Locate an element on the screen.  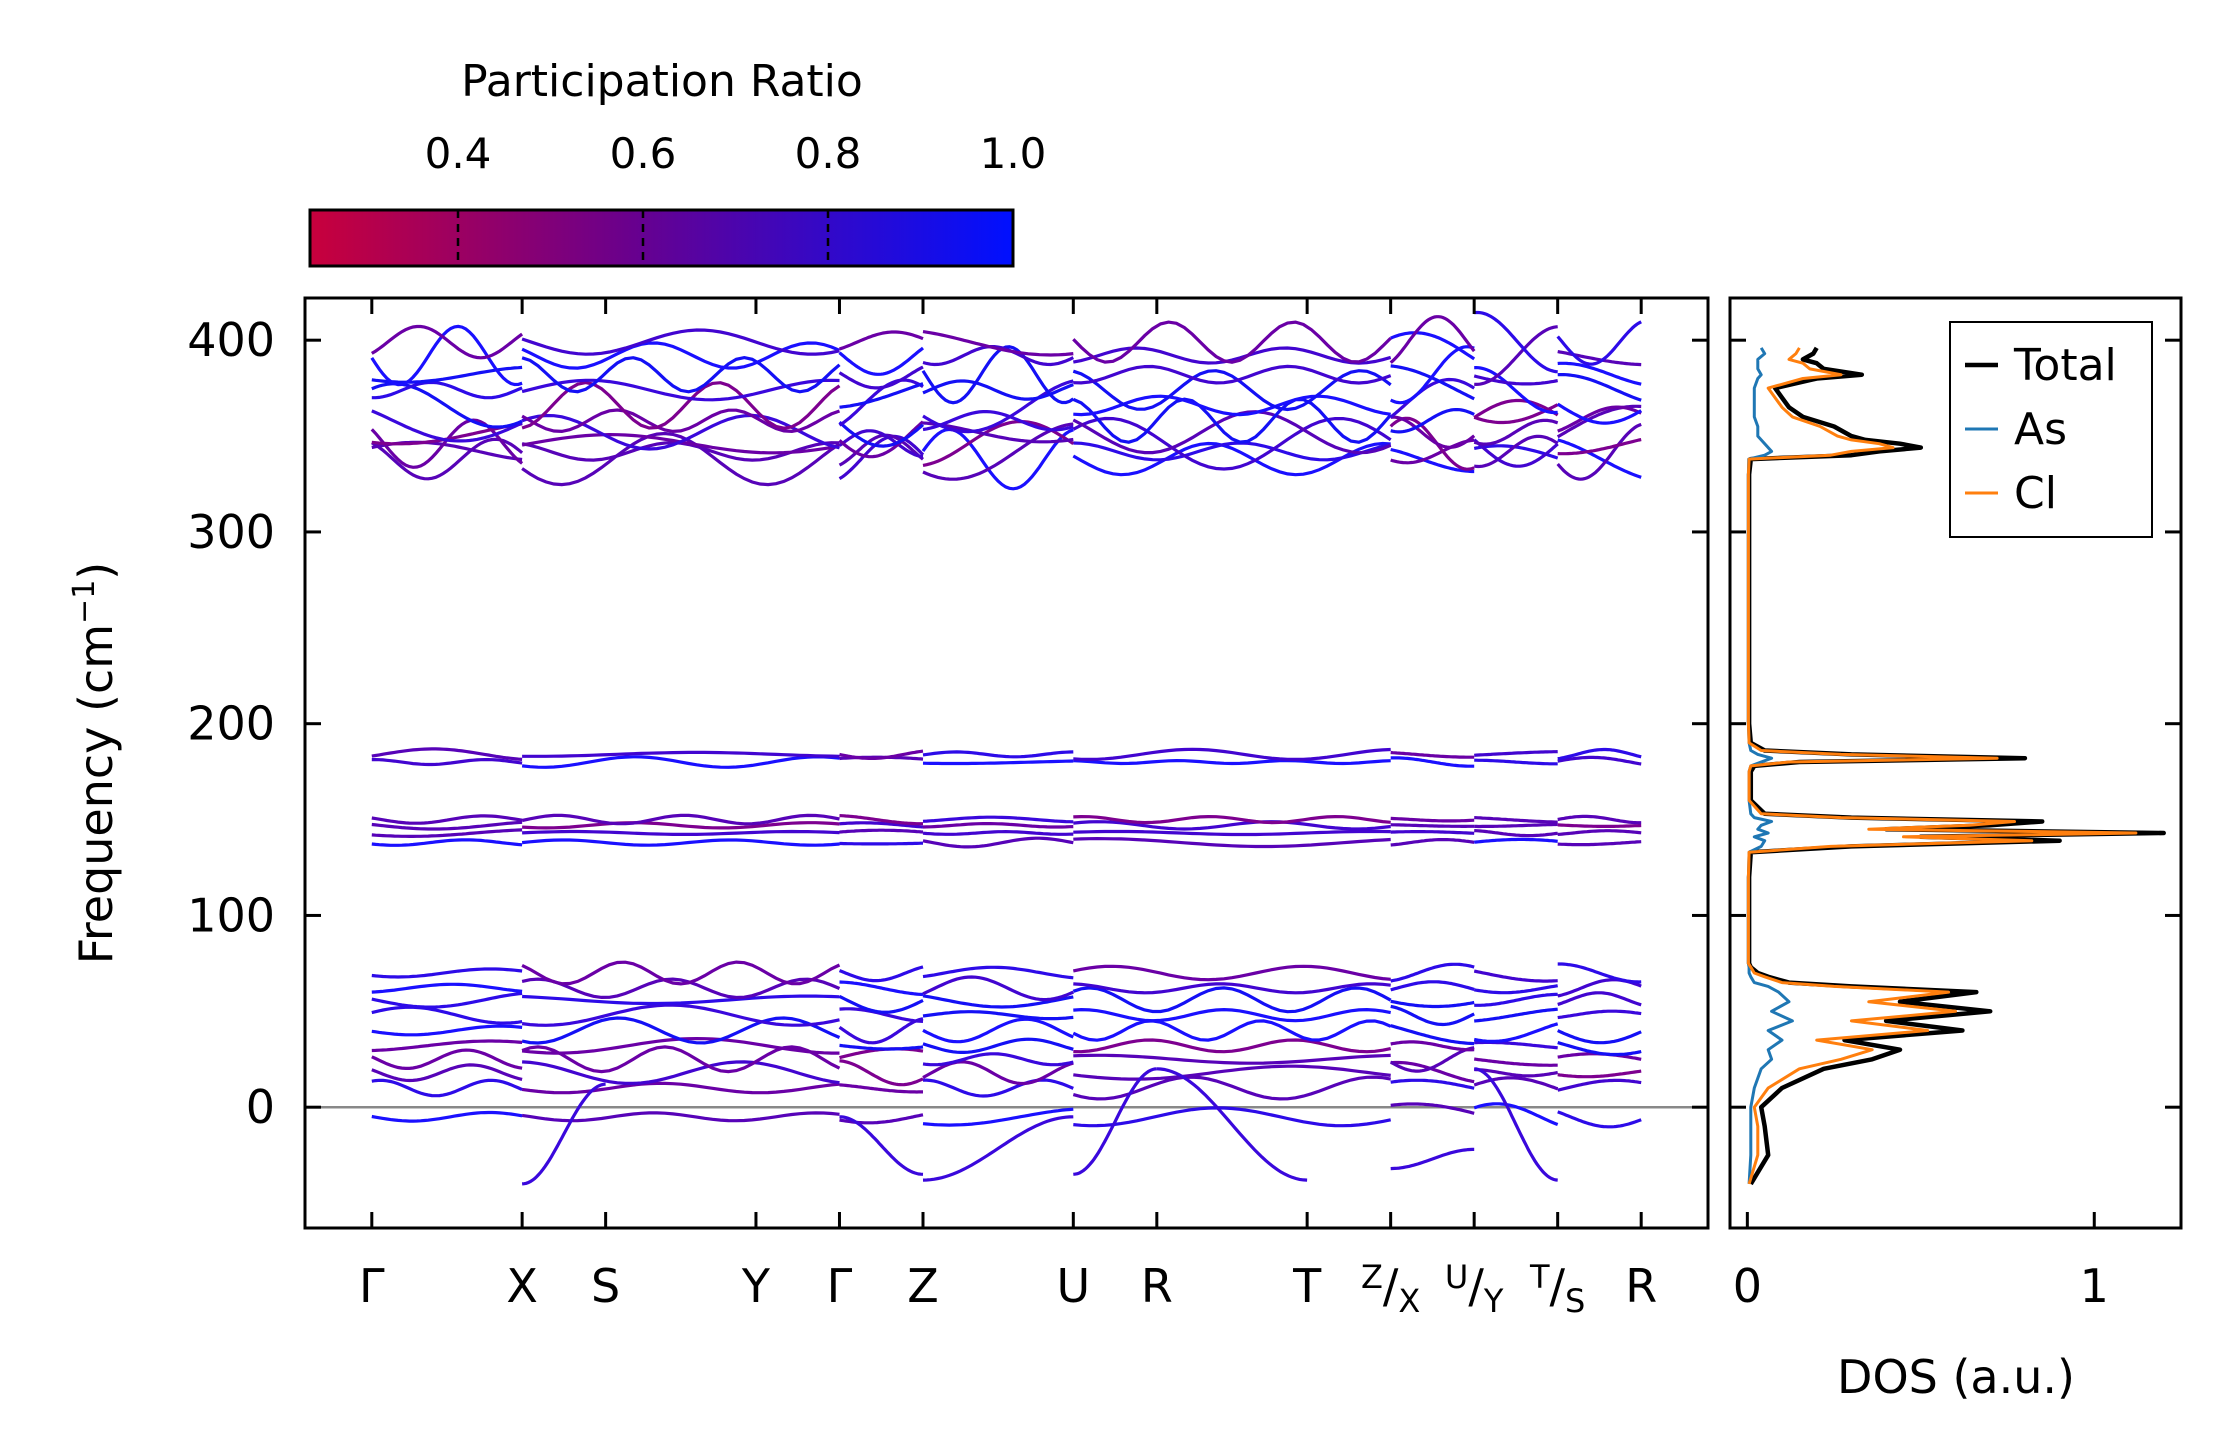
y-axis-label: Frequency (cm−1) is located at coordinates (95, 763).